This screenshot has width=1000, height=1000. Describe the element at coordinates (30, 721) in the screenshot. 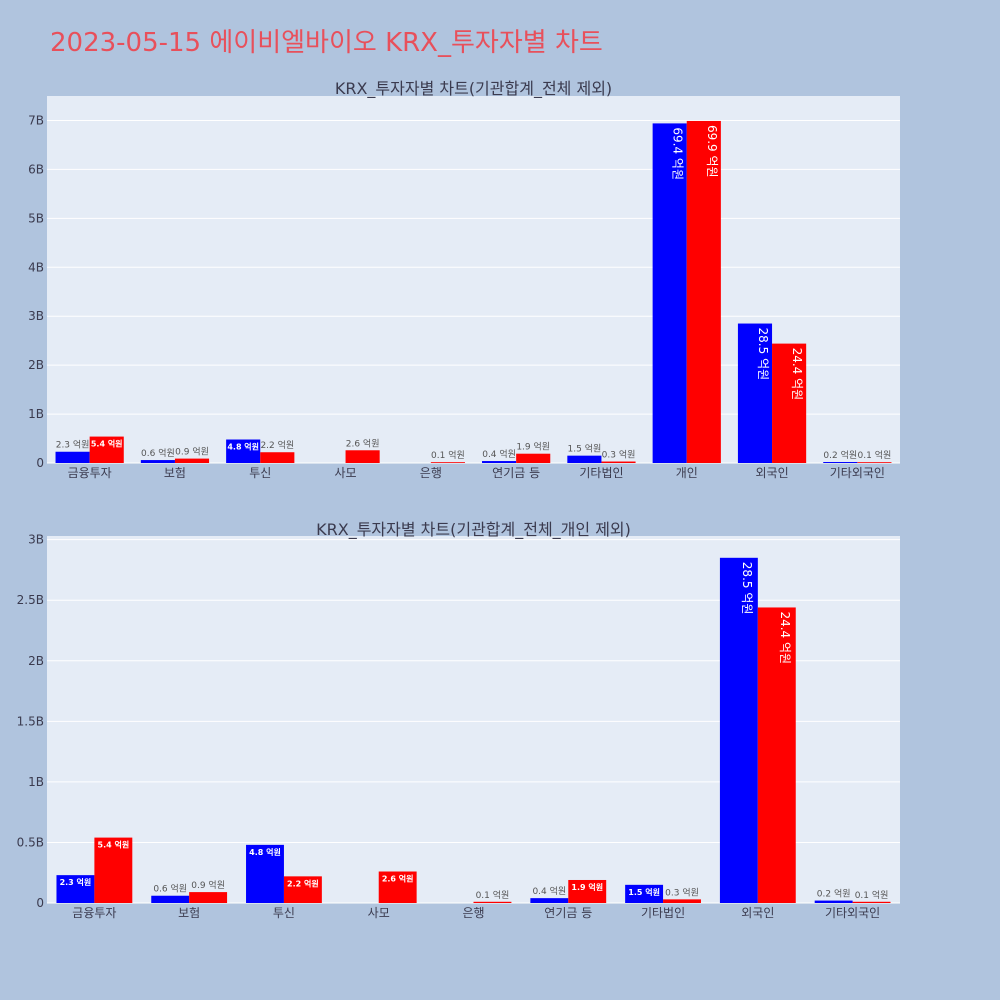

I see `y-tick-label: 1.5B` at that location.